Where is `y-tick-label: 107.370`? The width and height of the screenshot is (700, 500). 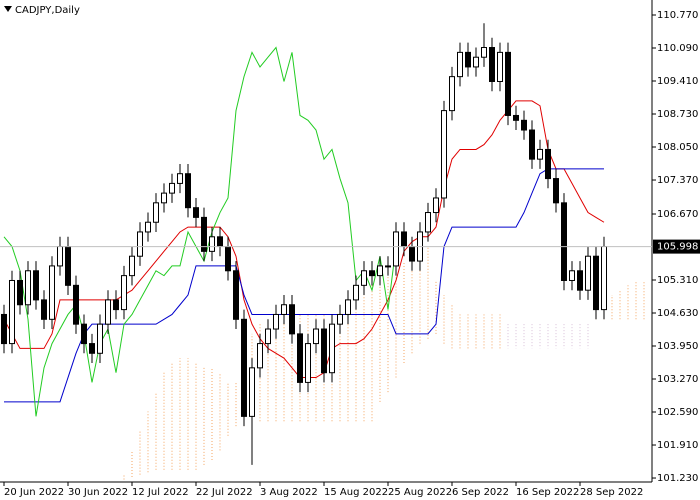 y-tick-label: 107.370 is located at coordinates (677, 180).